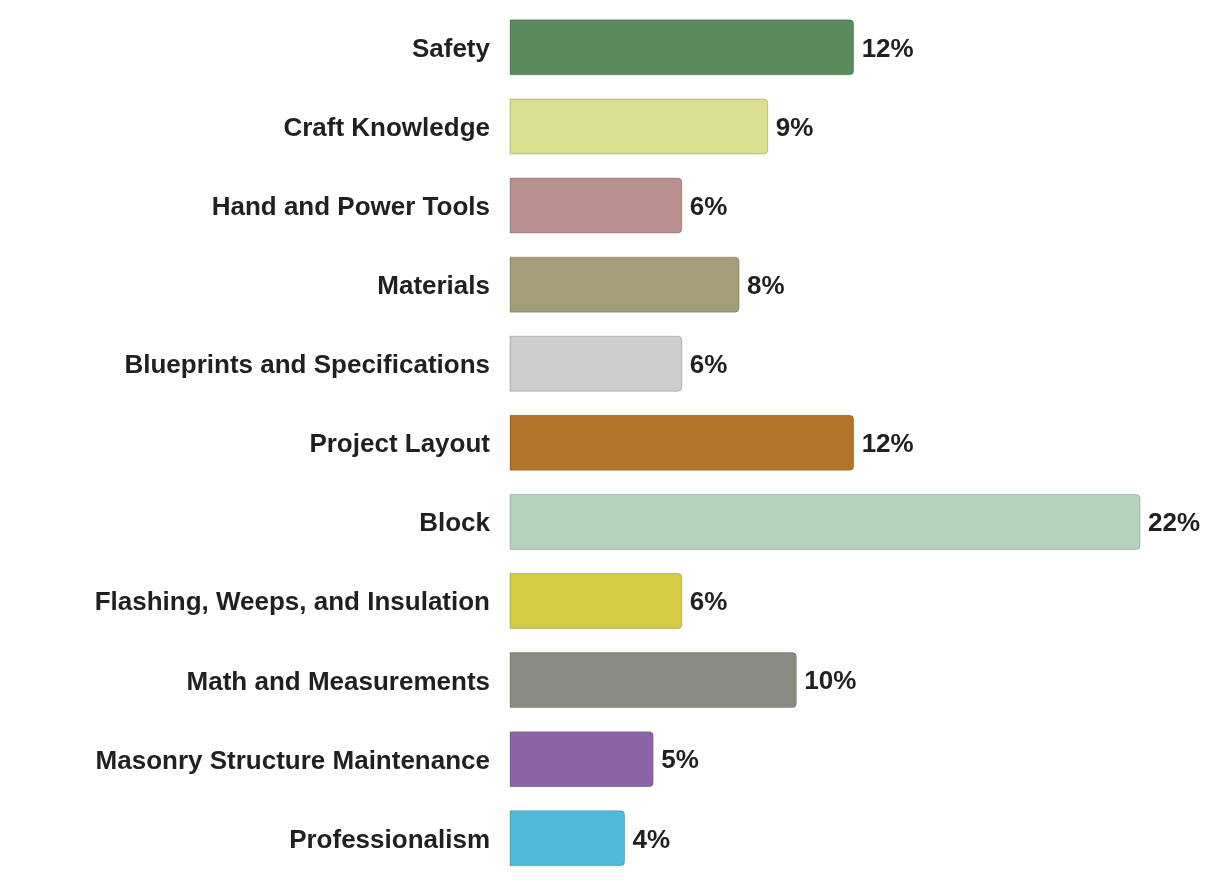  Describe the element at coordinates (455, 522) in the screenshot. I see `y-tick-label: Block` at that location.